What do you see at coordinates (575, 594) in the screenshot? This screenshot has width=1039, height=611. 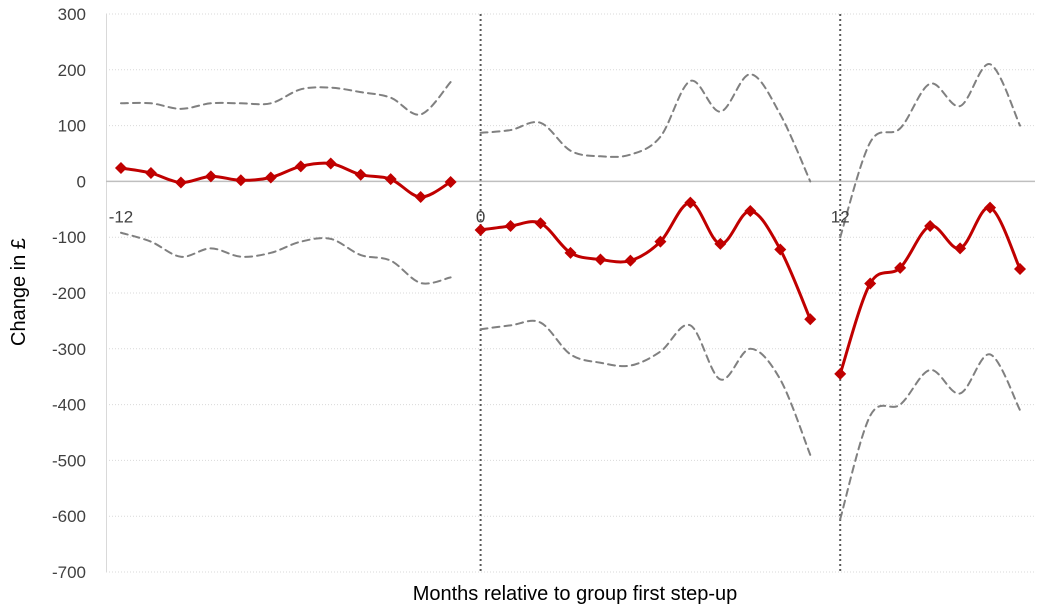 I see `x-axis-title: Months relative to group first step-up` at bounding box center [575, 594].